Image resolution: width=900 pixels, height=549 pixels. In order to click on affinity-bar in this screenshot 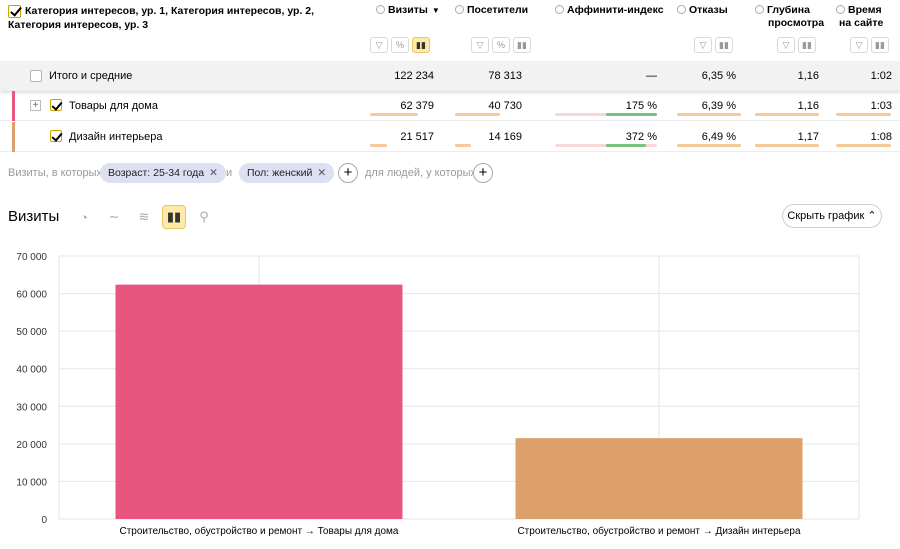, I will do `click(626, 145)`.